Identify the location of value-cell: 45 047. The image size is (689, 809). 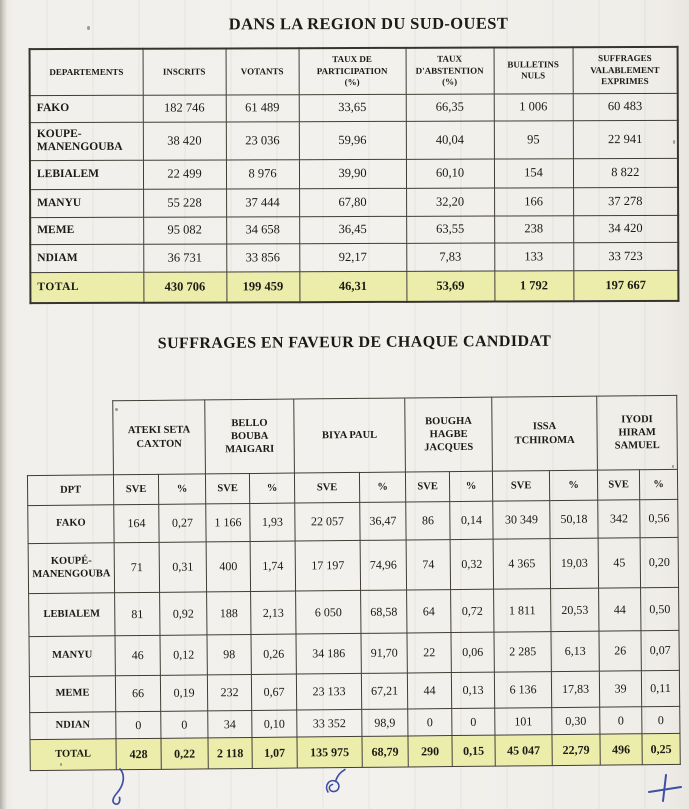
(523, 750).